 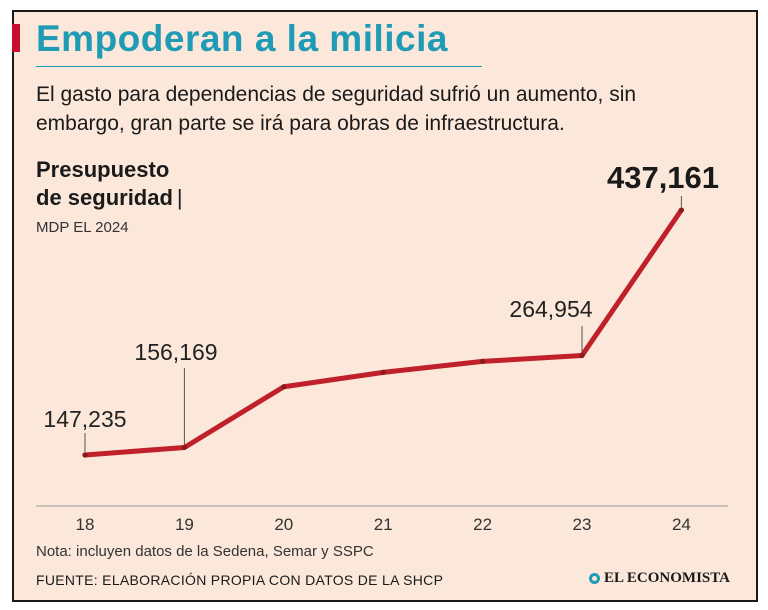 I want to click on tick-label-layer: 18 19 20 21 22 23 24, so click(x=383, y=524).